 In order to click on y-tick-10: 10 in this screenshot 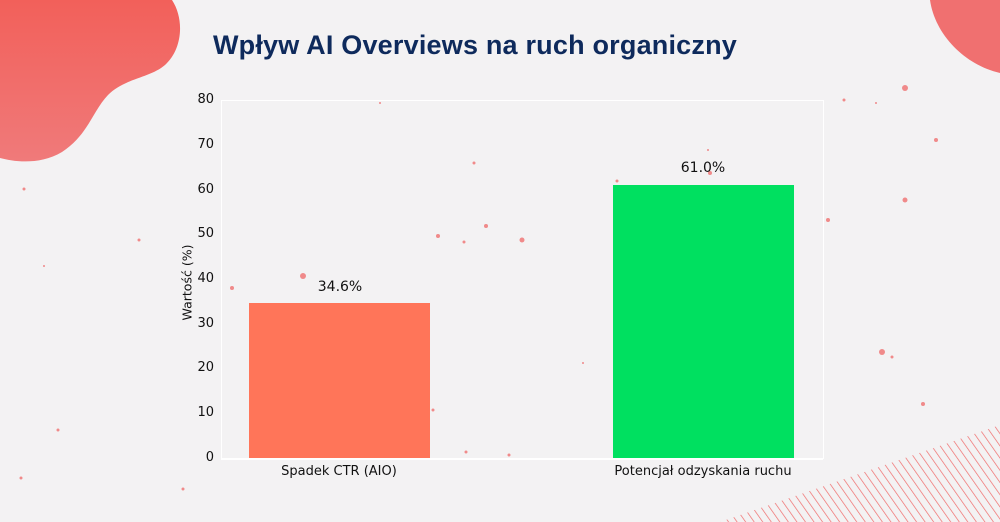, I will do `click(205, 412)`.